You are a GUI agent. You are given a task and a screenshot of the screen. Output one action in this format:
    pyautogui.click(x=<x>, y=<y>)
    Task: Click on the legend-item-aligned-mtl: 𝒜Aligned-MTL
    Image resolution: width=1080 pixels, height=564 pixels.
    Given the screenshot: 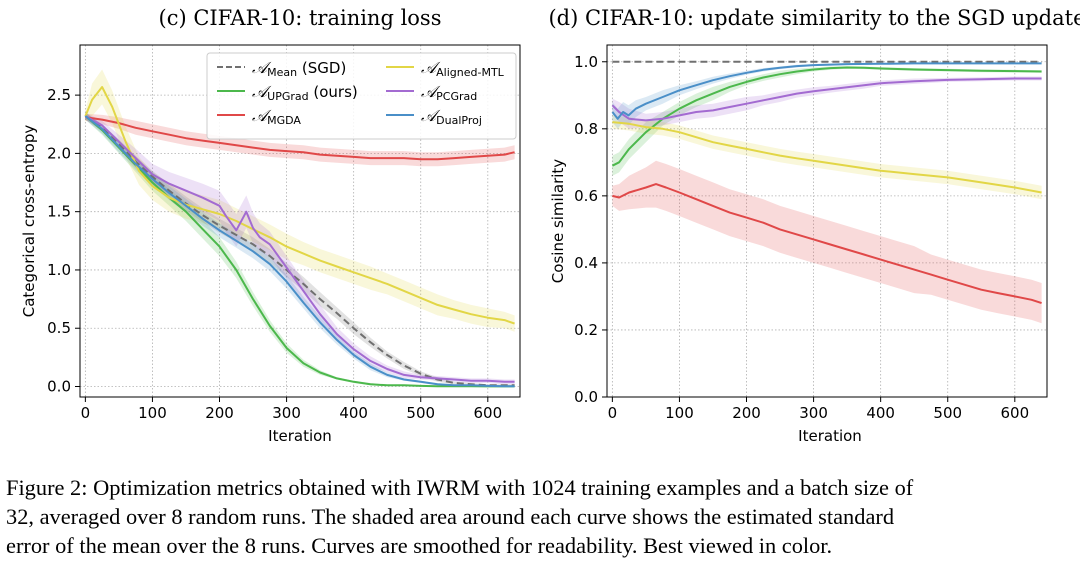 What is the action you would take?
    pyautogui.click(x=445, y=68)
    